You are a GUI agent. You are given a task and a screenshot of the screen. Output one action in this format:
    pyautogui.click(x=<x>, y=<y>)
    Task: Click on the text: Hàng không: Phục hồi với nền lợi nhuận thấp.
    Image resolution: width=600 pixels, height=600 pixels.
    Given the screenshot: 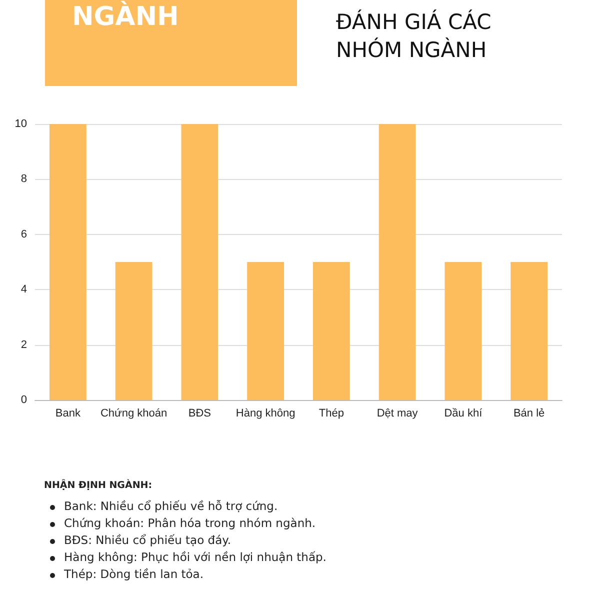 What is the action you would take?
    pyautogui.click(x=195, y=557)
    